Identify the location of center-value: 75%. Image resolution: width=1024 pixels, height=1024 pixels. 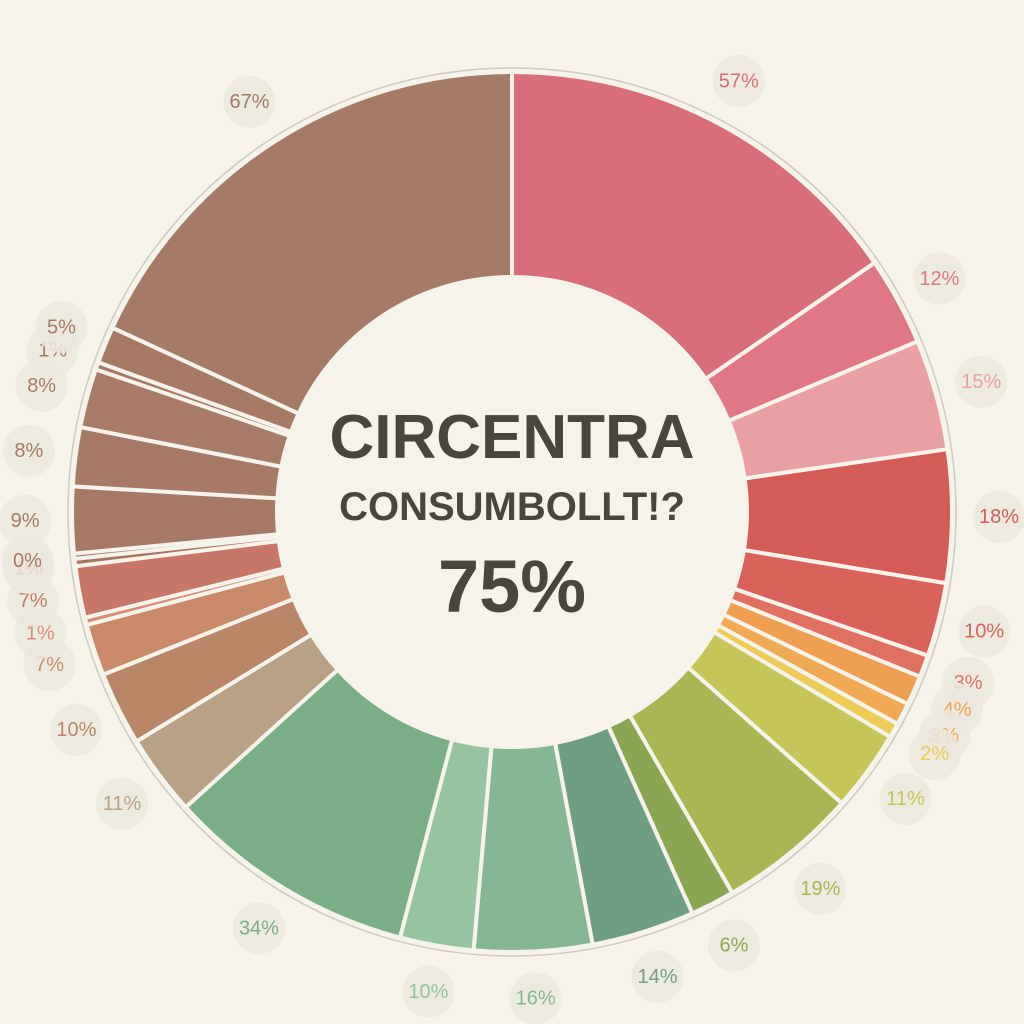
(512, 586).